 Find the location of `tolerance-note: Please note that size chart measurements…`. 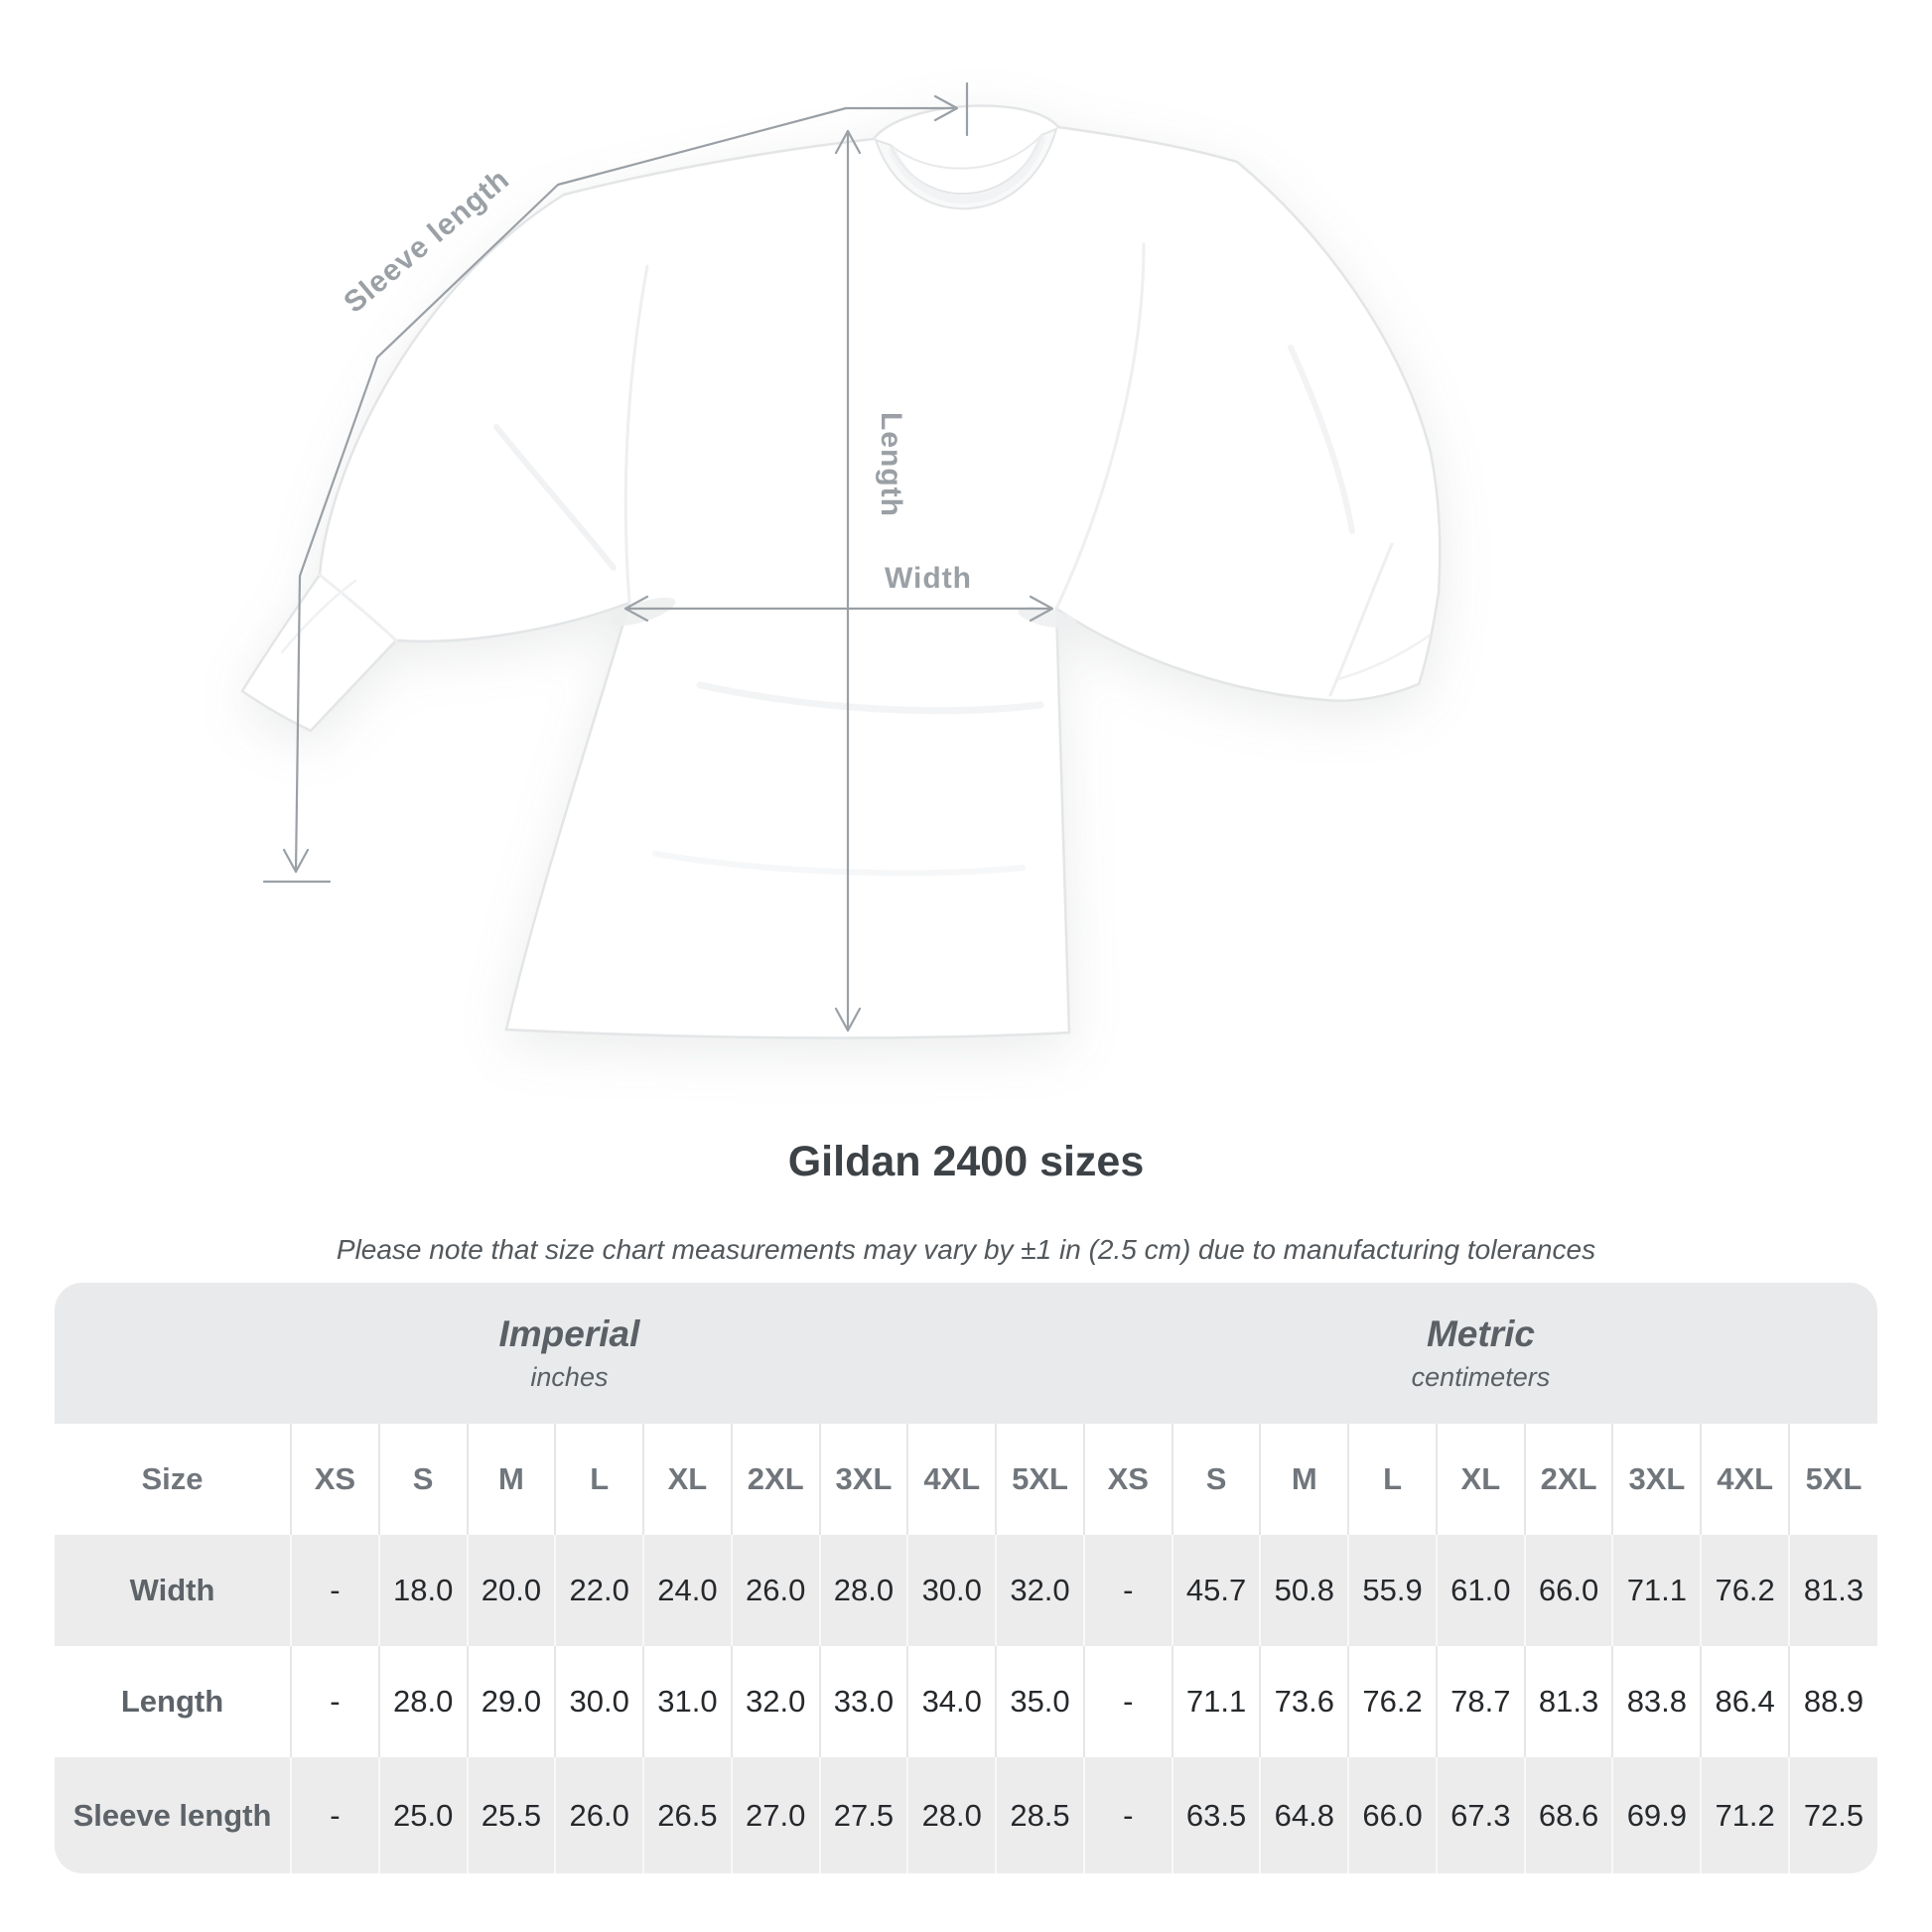

tolerance-note: Please note that size chart measurements… is located at coordinates (966, 1249).